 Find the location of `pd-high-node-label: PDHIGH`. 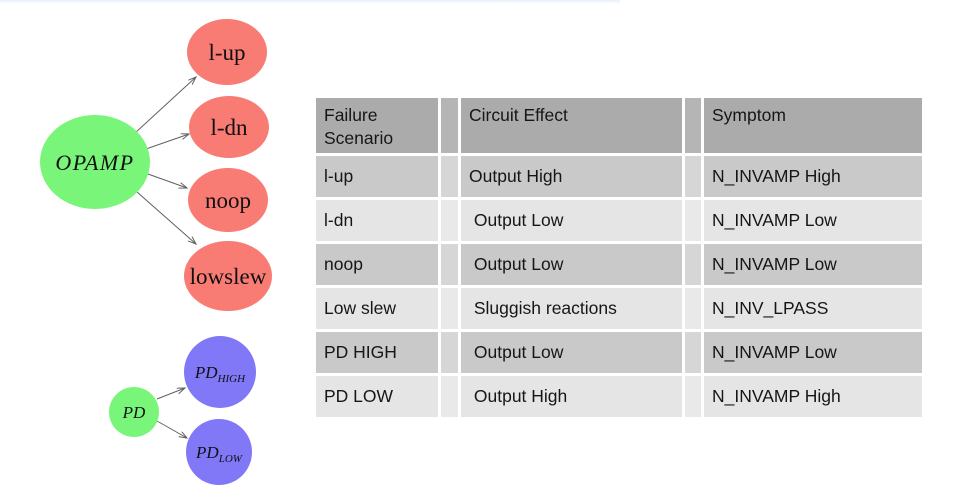

pd-high-node-label: PDHIGH is located at coordinates (220, 374).